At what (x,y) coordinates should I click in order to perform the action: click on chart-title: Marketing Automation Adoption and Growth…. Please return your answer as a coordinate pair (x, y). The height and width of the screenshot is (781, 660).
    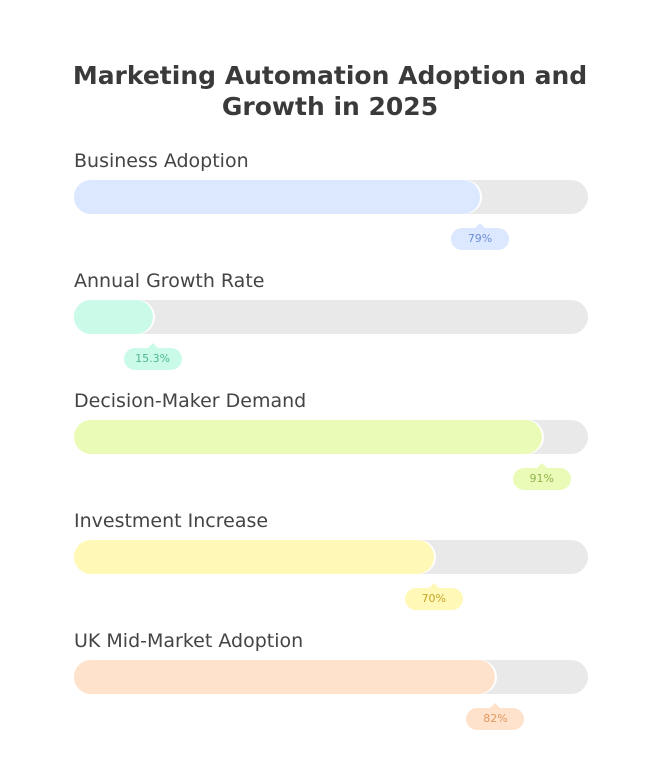
    Looking at the image, I should click on (330, 91).